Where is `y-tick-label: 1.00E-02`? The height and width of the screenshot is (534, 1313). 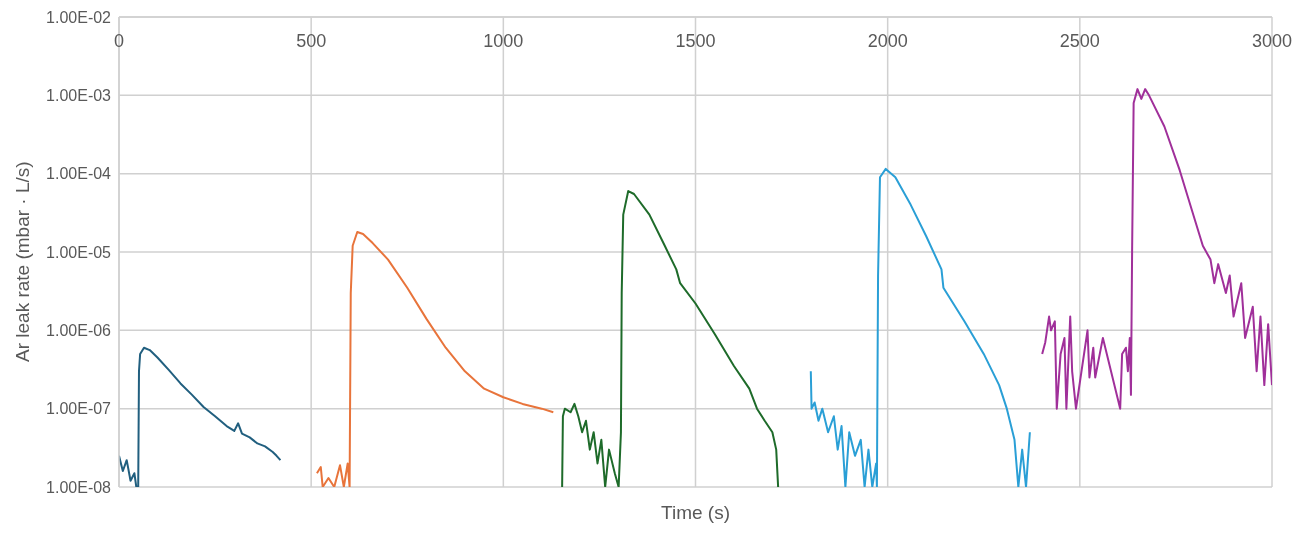 y-tick-label: 1.00E-02 is located at coordinates (79, 17).